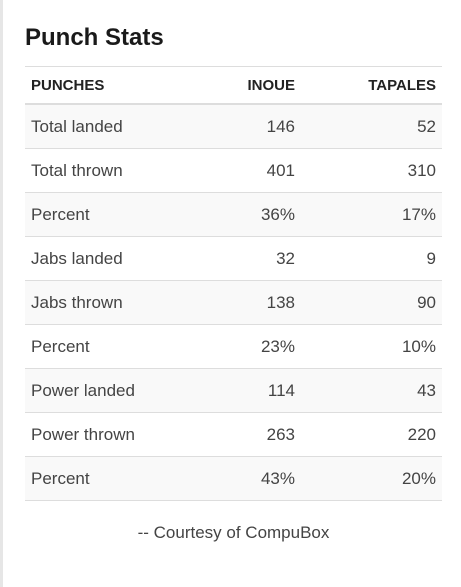 The height and width of the screenshot is (587, 461). Describe the element at coordinates (1, 293) in the screenshot. I see `left-border-rule` at that location.